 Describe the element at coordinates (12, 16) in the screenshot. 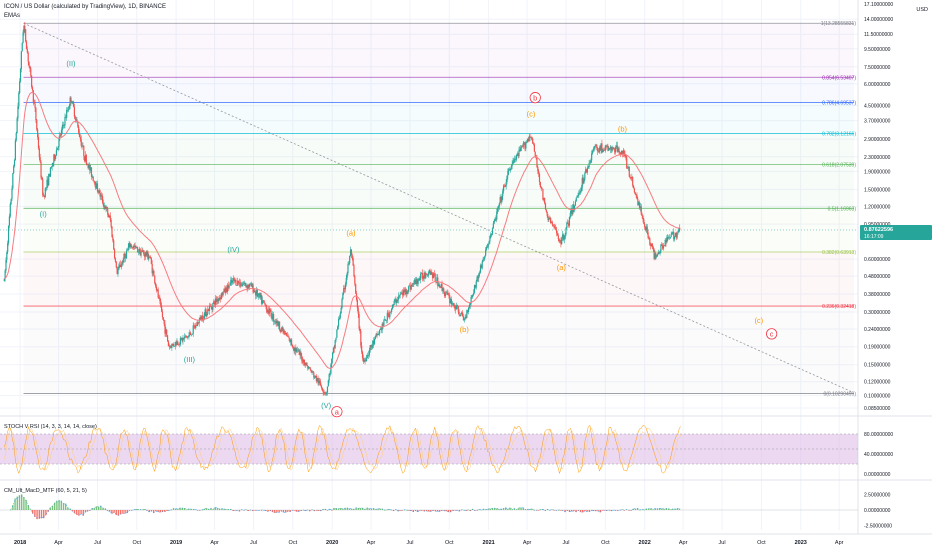

I see `indicator-label: EMAs` at that location.